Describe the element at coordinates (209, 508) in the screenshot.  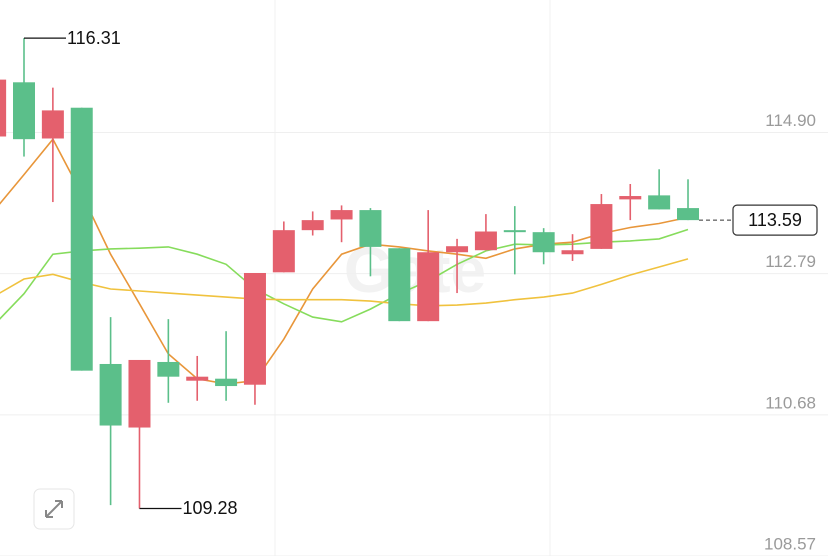
I see `low-label: 109.28` at that location.